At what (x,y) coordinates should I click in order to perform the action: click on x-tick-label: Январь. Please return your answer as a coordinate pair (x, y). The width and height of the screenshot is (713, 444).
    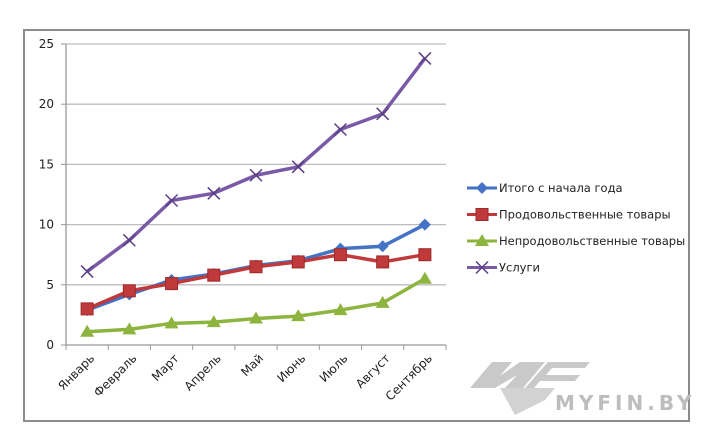
    Looking at the image, I should click on (76, 372).